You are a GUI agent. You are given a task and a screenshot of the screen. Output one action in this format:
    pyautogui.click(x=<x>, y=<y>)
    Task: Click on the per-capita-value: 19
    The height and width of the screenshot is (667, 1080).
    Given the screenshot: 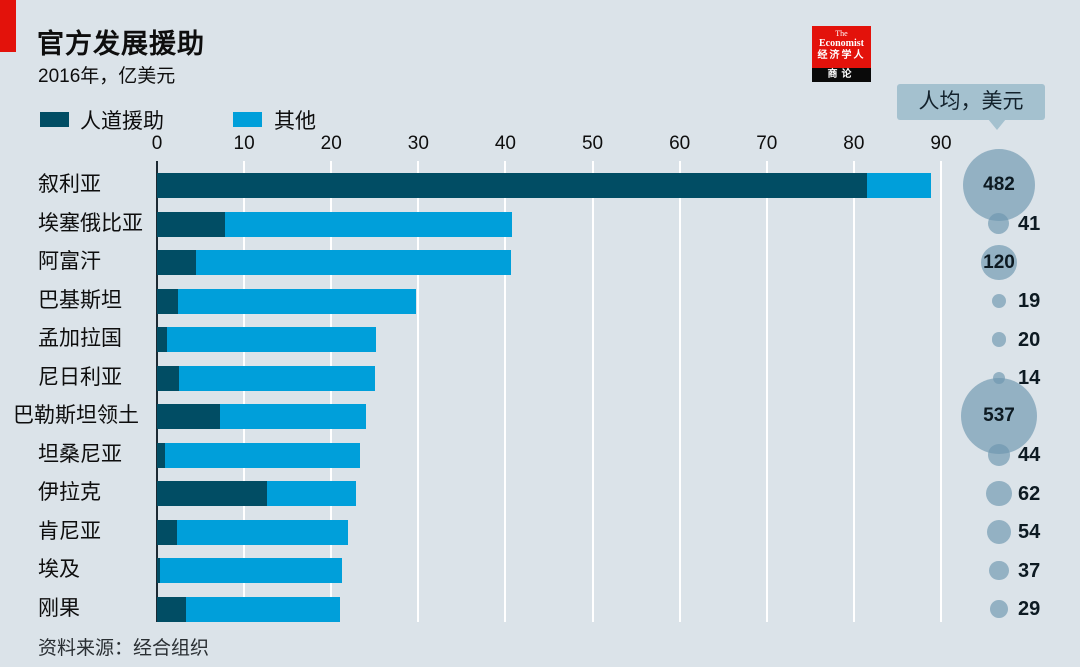 What is the action you would take?
    pyautogui.click(x=1029, y=301)
    